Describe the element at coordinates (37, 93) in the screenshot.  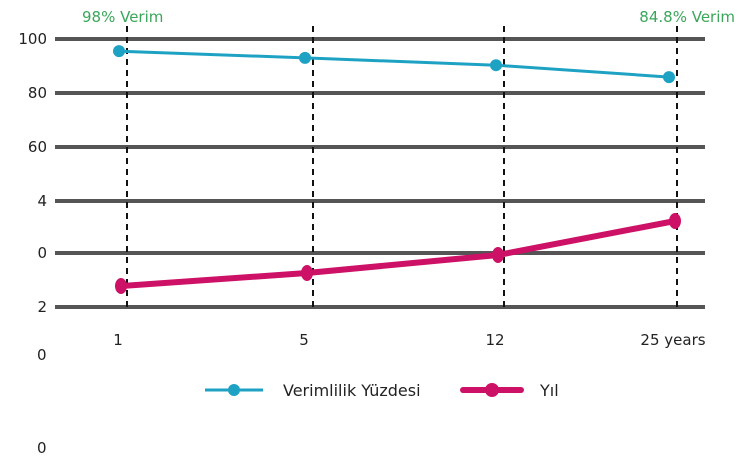
I see `y-tick-label-1: 80` at that location.